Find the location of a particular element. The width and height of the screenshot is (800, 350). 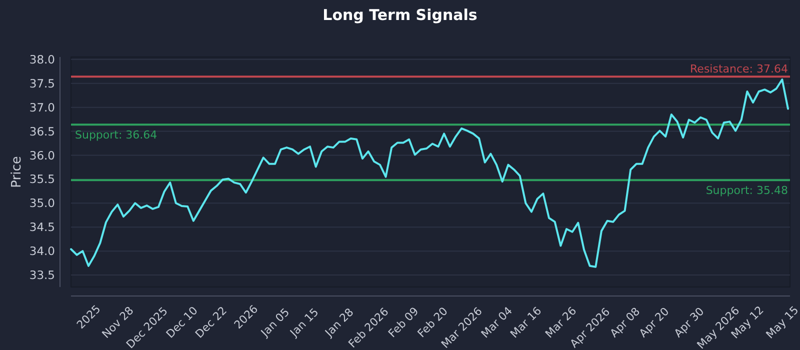

chart-title: Long Term Signals is located at coordinates (400, 15).